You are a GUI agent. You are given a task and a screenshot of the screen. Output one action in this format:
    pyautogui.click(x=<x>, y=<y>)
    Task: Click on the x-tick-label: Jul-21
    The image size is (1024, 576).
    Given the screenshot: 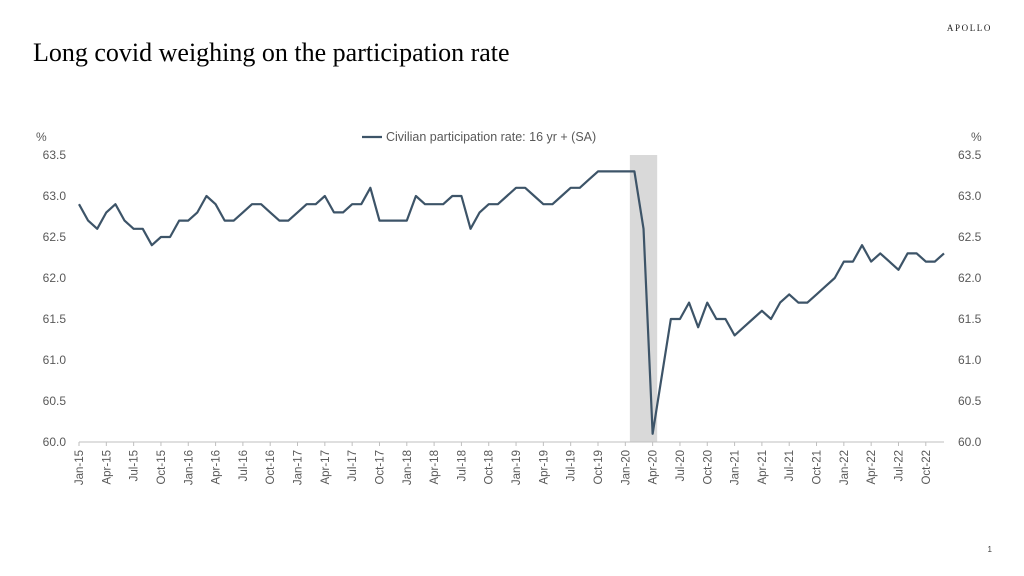 What is the action you would take?
    pyautogui.click(x=790, y=465)
    